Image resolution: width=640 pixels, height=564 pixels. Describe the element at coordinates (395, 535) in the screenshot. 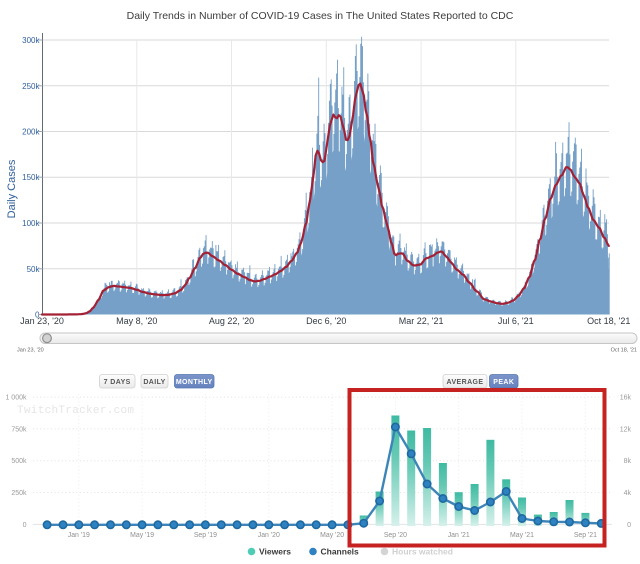

I see `svg-text: Sep '20` at that location.